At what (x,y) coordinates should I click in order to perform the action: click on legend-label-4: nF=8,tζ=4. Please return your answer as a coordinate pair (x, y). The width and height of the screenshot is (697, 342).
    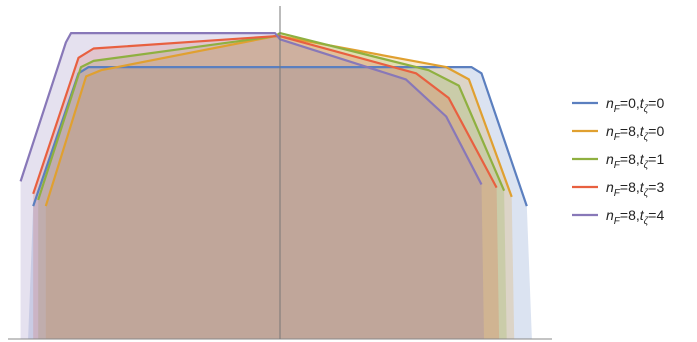
    Looking at the image, I should click on (635, 217).